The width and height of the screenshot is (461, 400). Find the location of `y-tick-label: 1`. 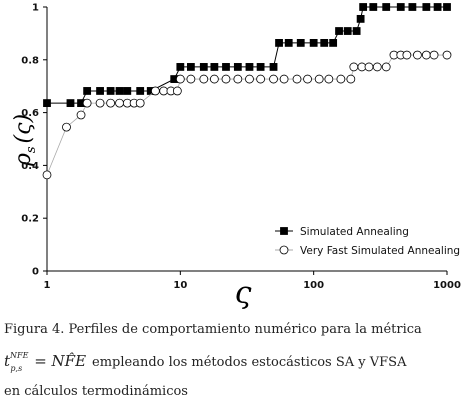

y-tick-label: 1 is located at coordinates (35, 8).